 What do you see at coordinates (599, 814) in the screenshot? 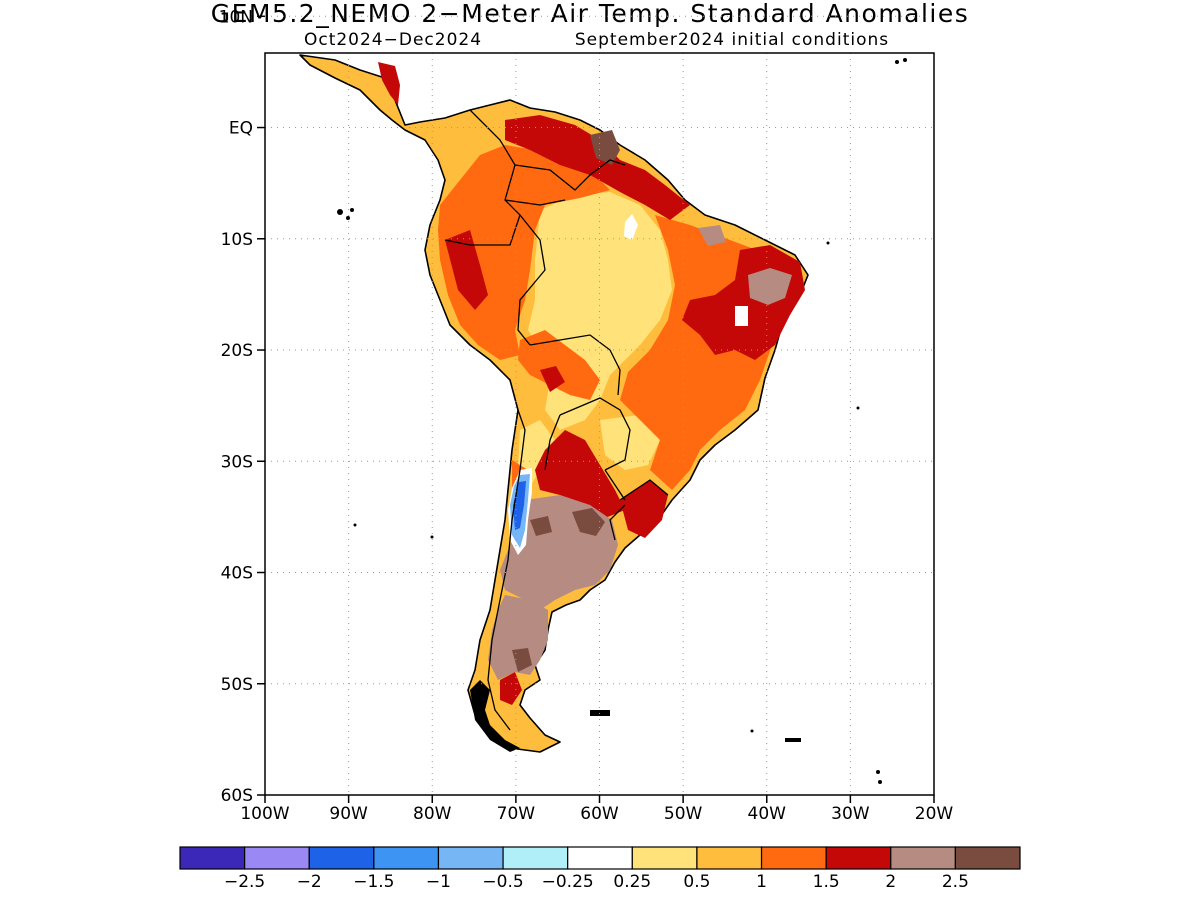
I see `x-tick-label: 60W` at bounding box center [599, 814].